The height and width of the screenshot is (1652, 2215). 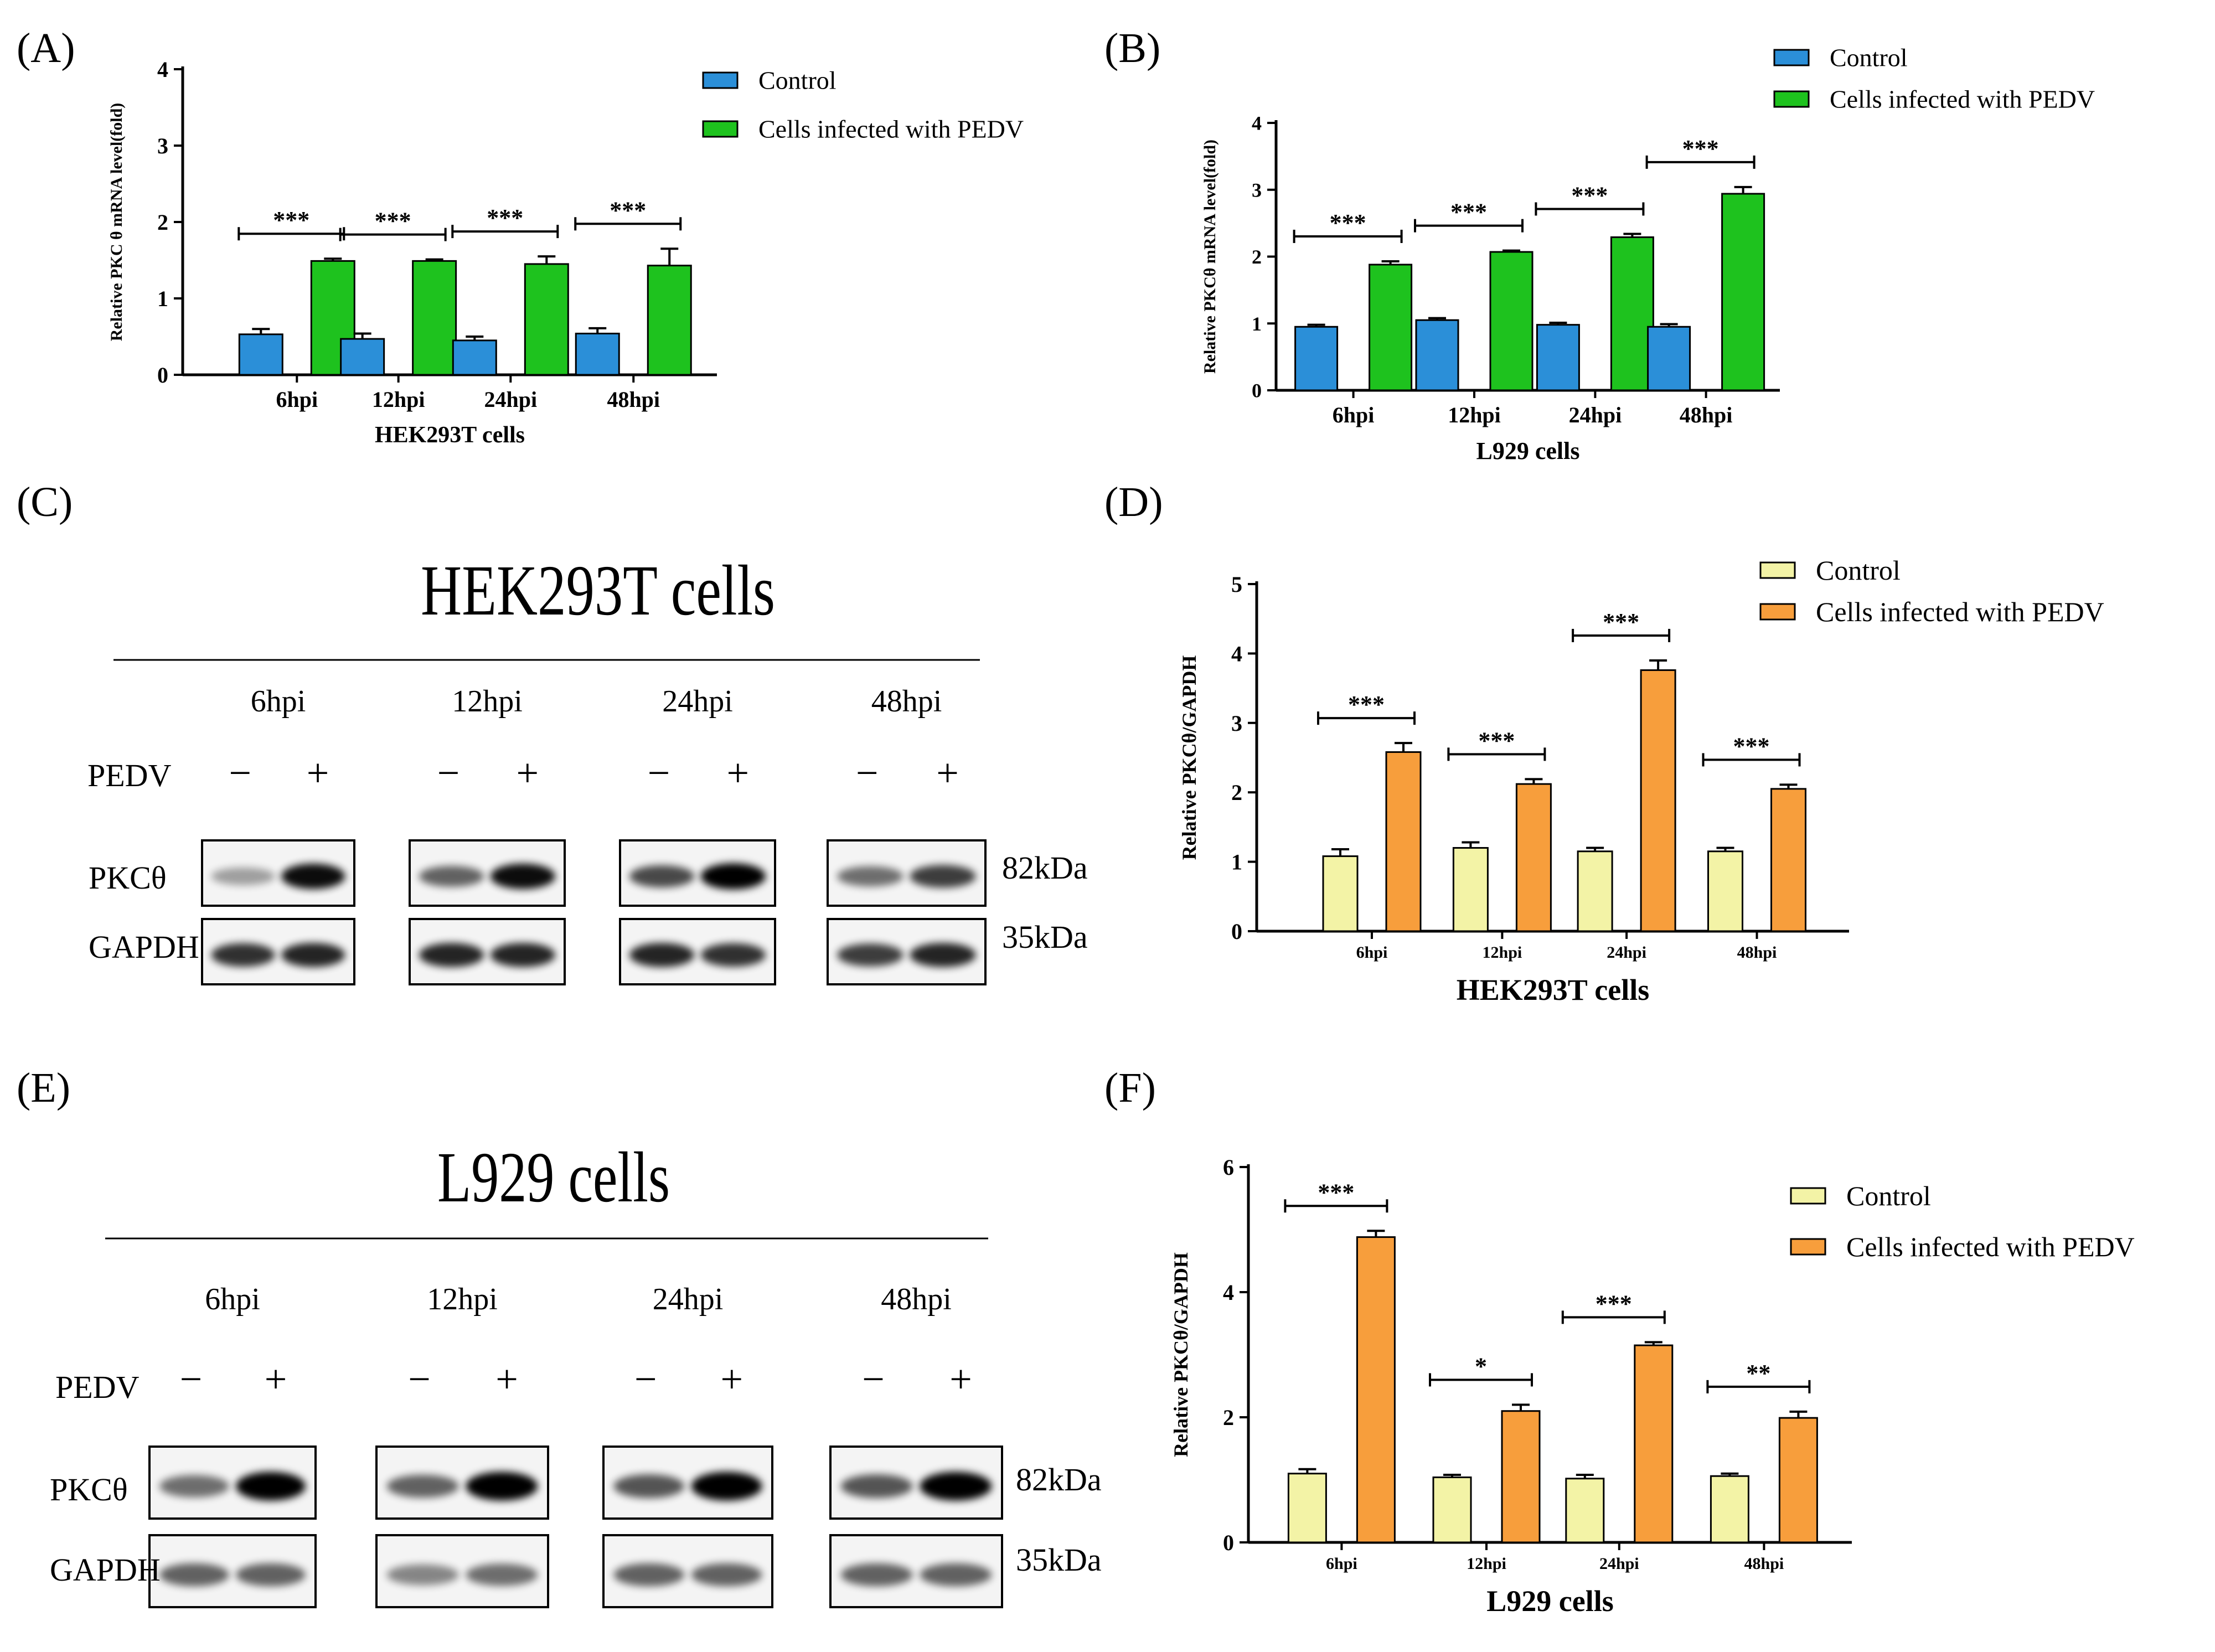 What do you see at coordinates (129, 775) in the screenshot?
I see `treatment-label: PEDV` at bounding box center [129, 775].